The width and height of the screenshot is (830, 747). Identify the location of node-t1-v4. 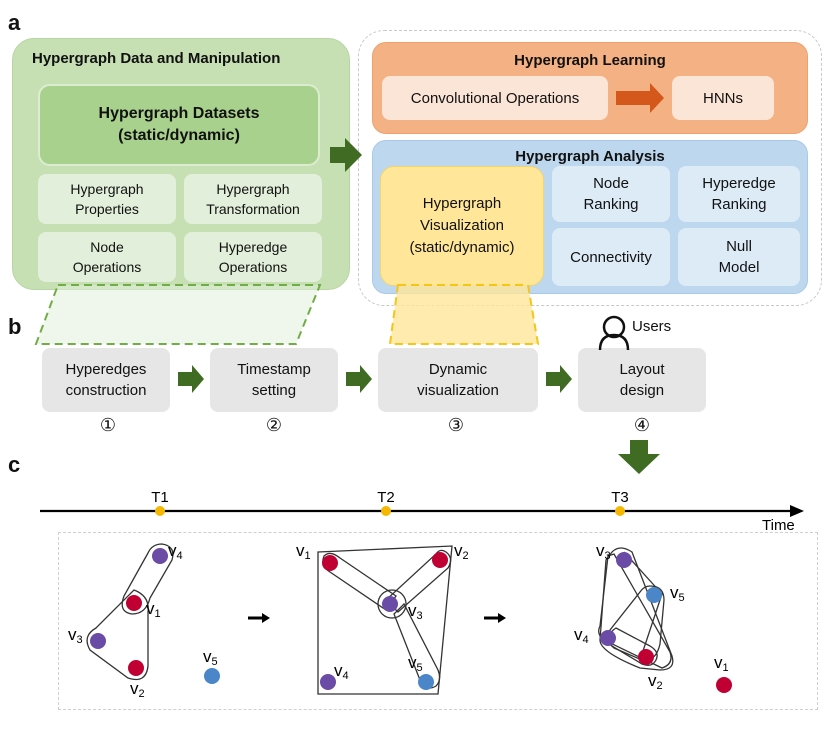
(160, 556).